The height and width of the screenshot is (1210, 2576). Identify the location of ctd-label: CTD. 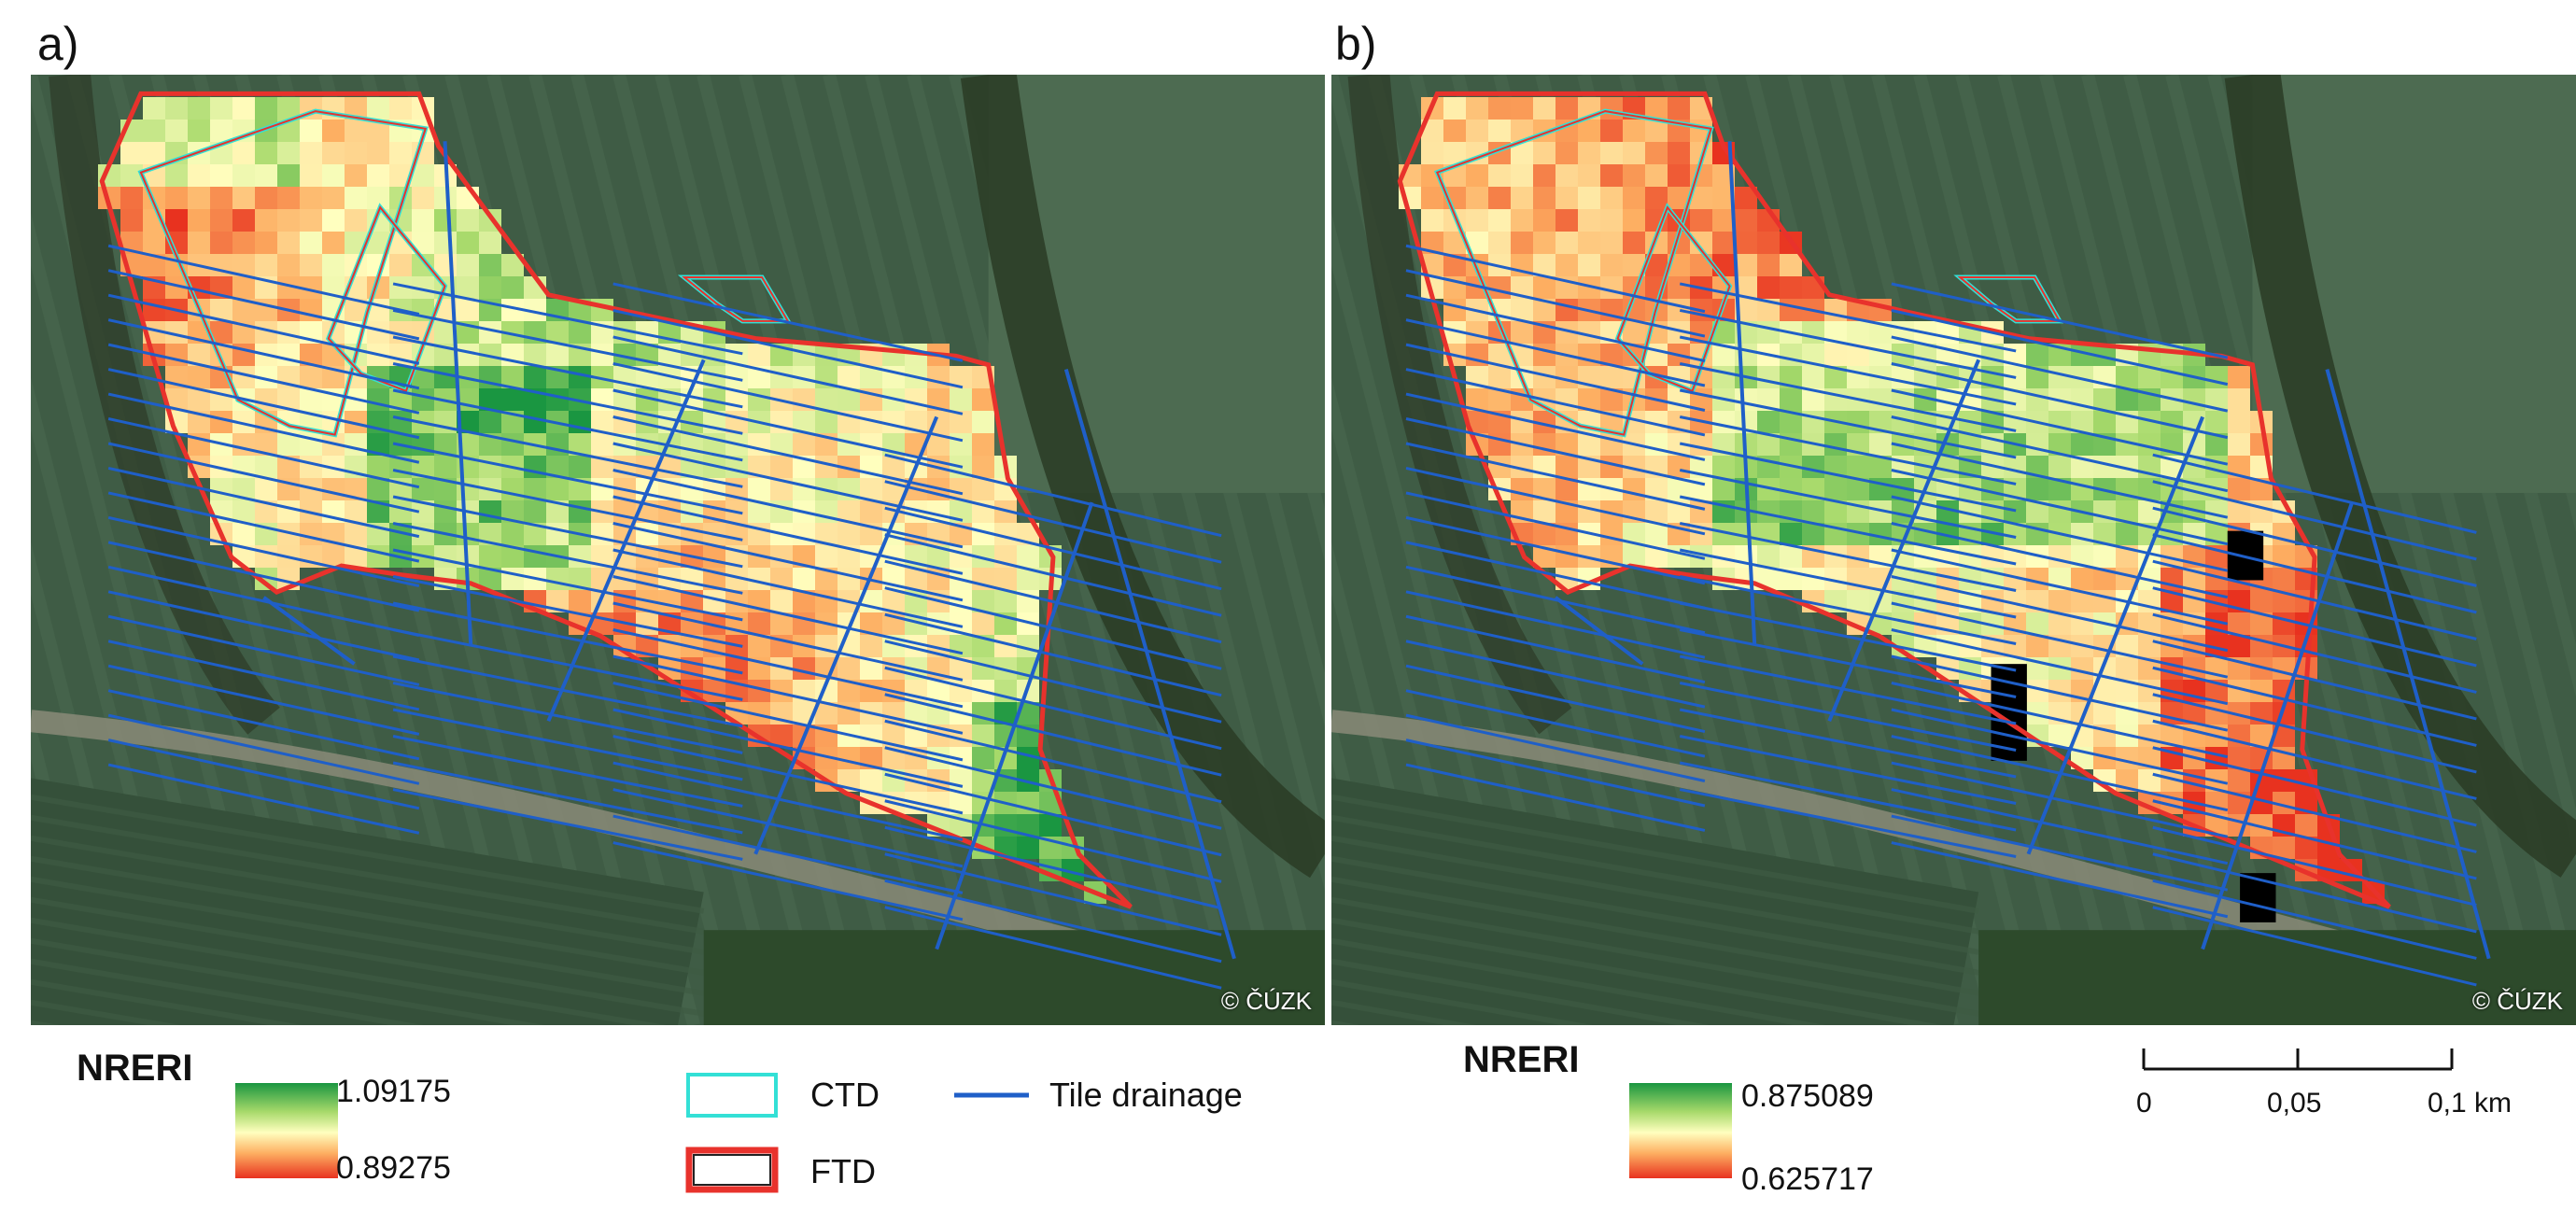
(845, 1095).